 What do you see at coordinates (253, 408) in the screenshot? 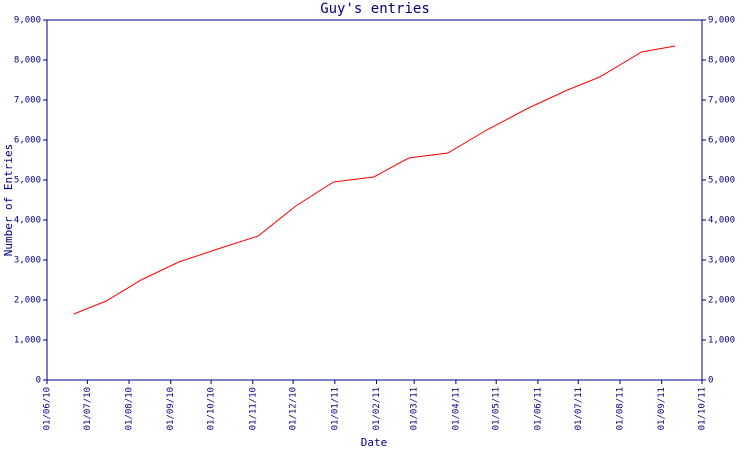
I see `x-tick-label: 01/11/10` at bounding box center [253, 408].